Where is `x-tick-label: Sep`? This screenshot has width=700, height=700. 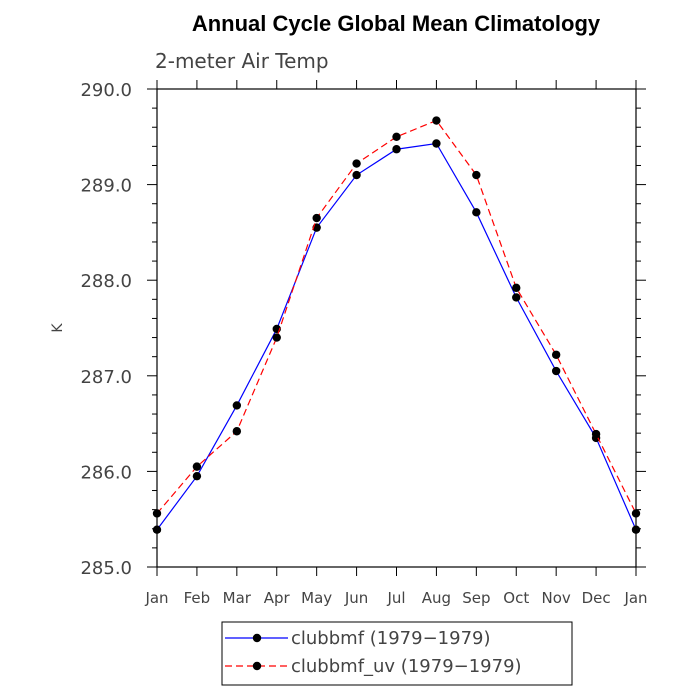 x-tick-label: Sep is located at coordinates (476, 598).